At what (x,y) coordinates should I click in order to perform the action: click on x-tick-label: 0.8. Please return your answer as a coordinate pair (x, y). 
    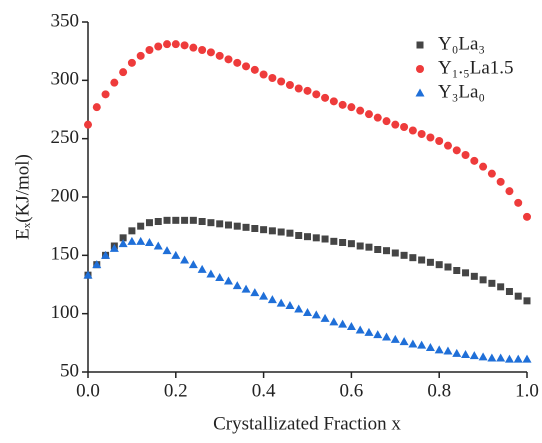
    Looking at the image, I should click on (439, 390).